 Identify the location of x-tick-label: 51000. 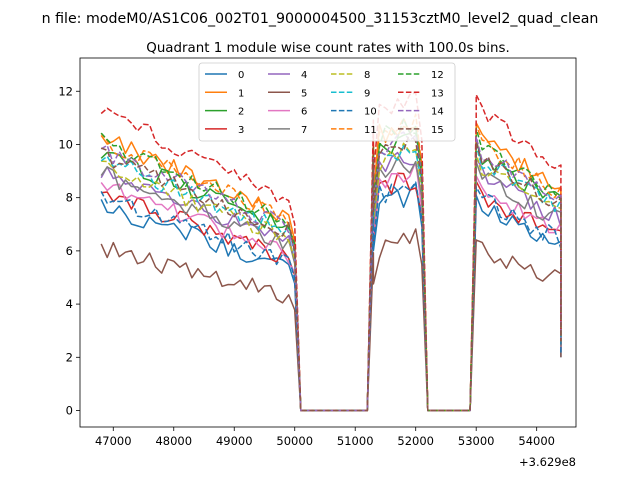
(355, 441).